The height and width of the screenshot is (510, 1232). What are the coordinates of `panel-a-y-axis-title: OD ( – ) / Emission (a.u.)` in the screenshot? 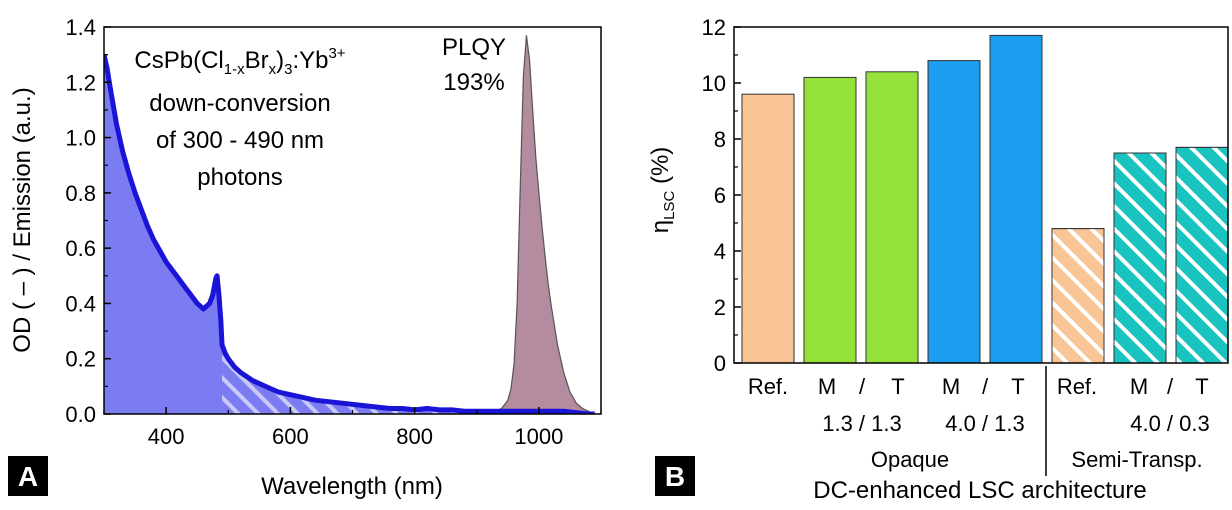 It's located at (22, 219).